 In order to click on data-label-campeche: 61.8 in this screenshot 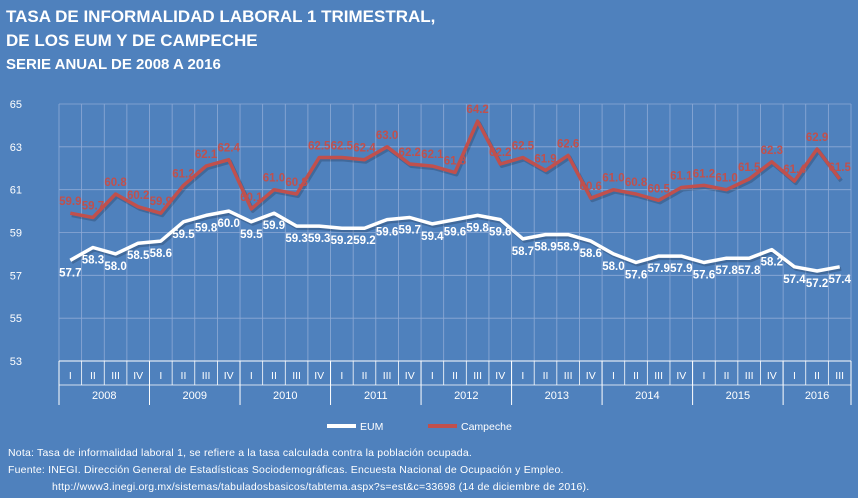, I will do `click(455, 162)`.